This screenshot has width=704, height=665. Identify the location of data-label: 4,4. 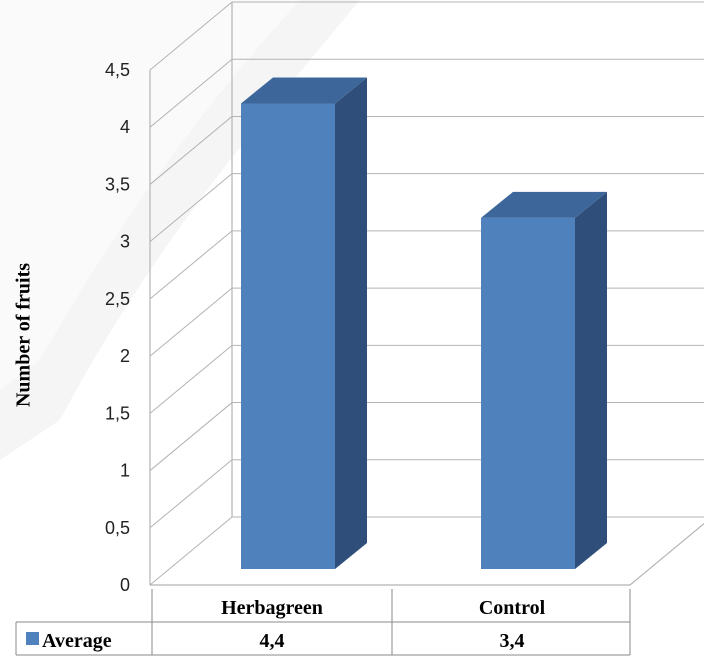
(272, 641).